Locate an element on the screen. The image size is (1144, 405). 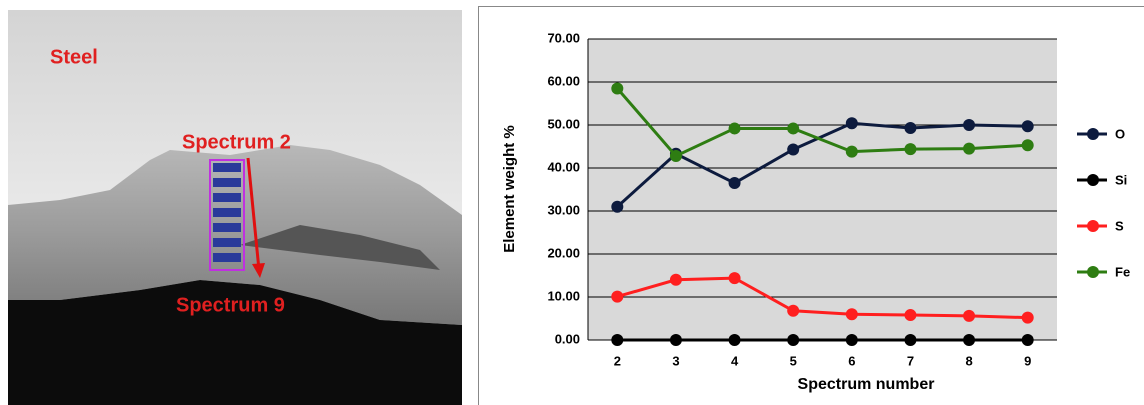
y-tick-label: 0.00 is located at coordinates (567, 338).